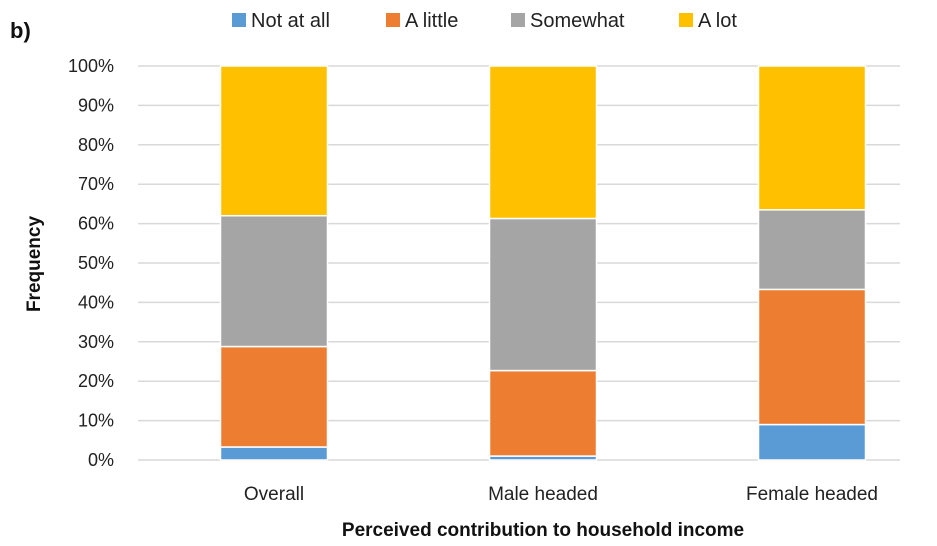 Image resolution: width=937 pixels, height=546 pixels. Describe the element at coordinates (96, 302) in the screenshot. I see `y-tick-label: 40%` at that location.